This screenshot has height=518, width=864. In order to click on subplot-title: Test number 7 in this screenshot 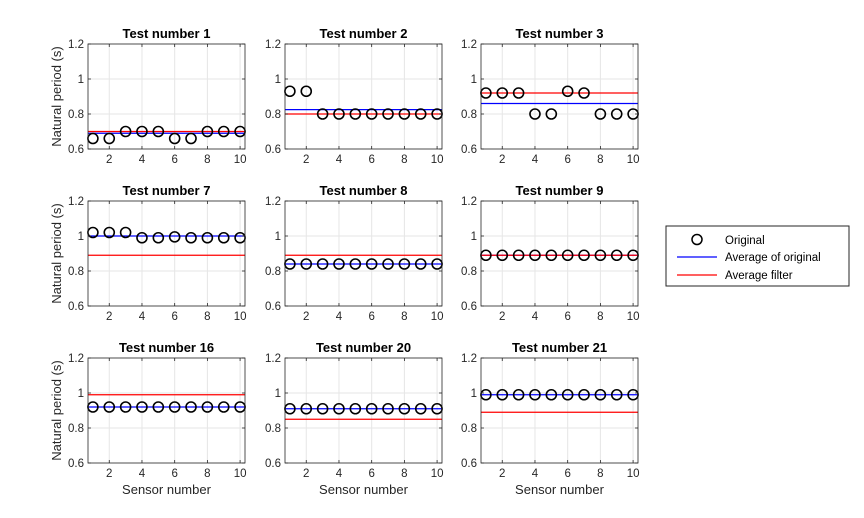, I will do `click(167, 190)`.